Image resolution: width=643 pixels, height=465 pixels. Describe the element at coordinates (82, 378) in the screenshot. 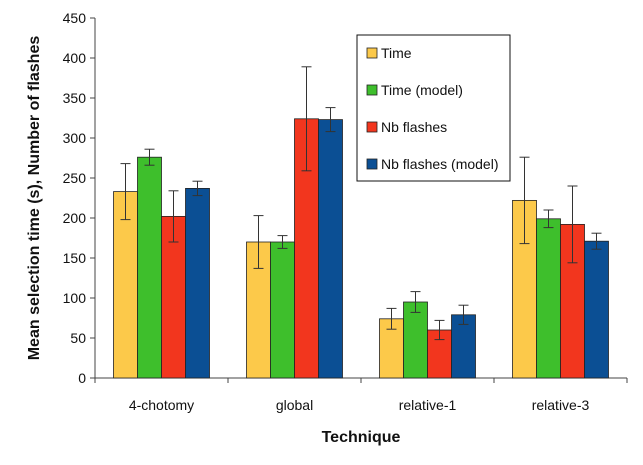

I see `y-tick-label: 0` at that location.